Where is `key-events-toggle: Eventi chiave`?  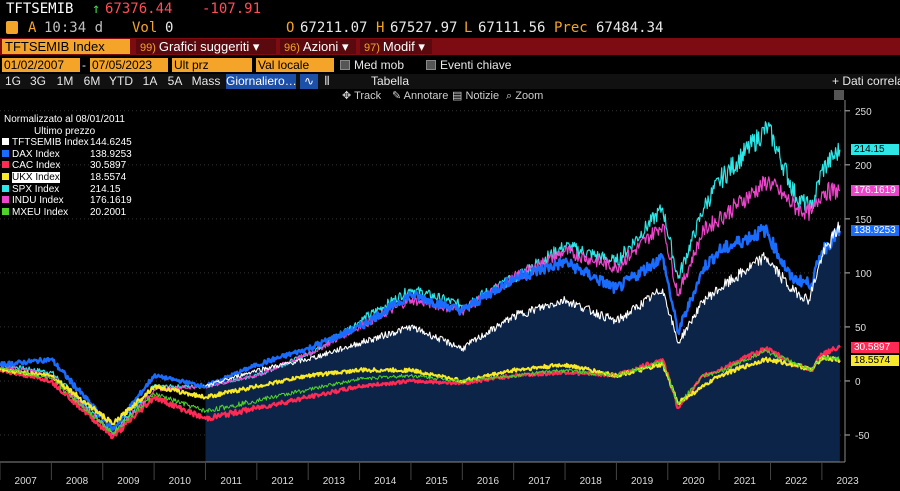
key-events-toggle: Eventi chiave is located at coordinates (468, 65).